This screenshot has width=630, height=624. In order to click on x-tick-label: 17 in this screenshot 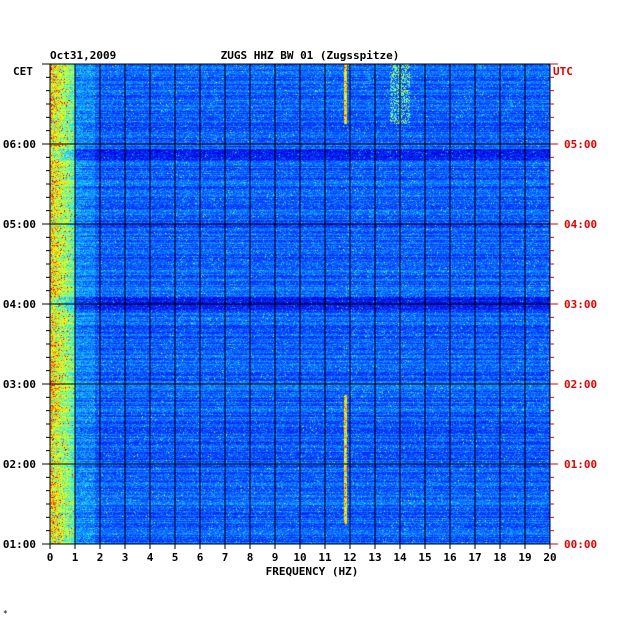, I will do `click(474, 557)`.